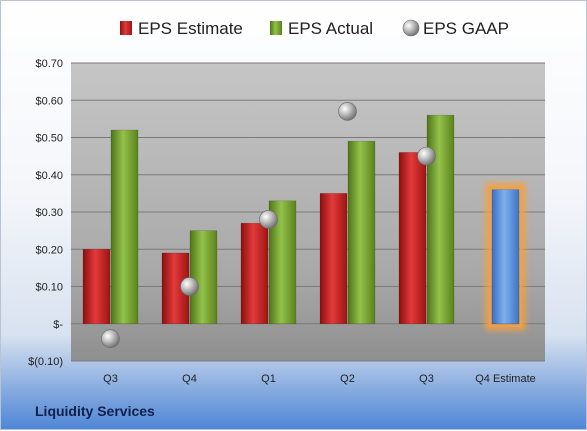 This screenshot has width=587, height=431. Describe the element at coordinates (49, 64) in the screenshot. I see `y-tick-label: $0.70` at that location.